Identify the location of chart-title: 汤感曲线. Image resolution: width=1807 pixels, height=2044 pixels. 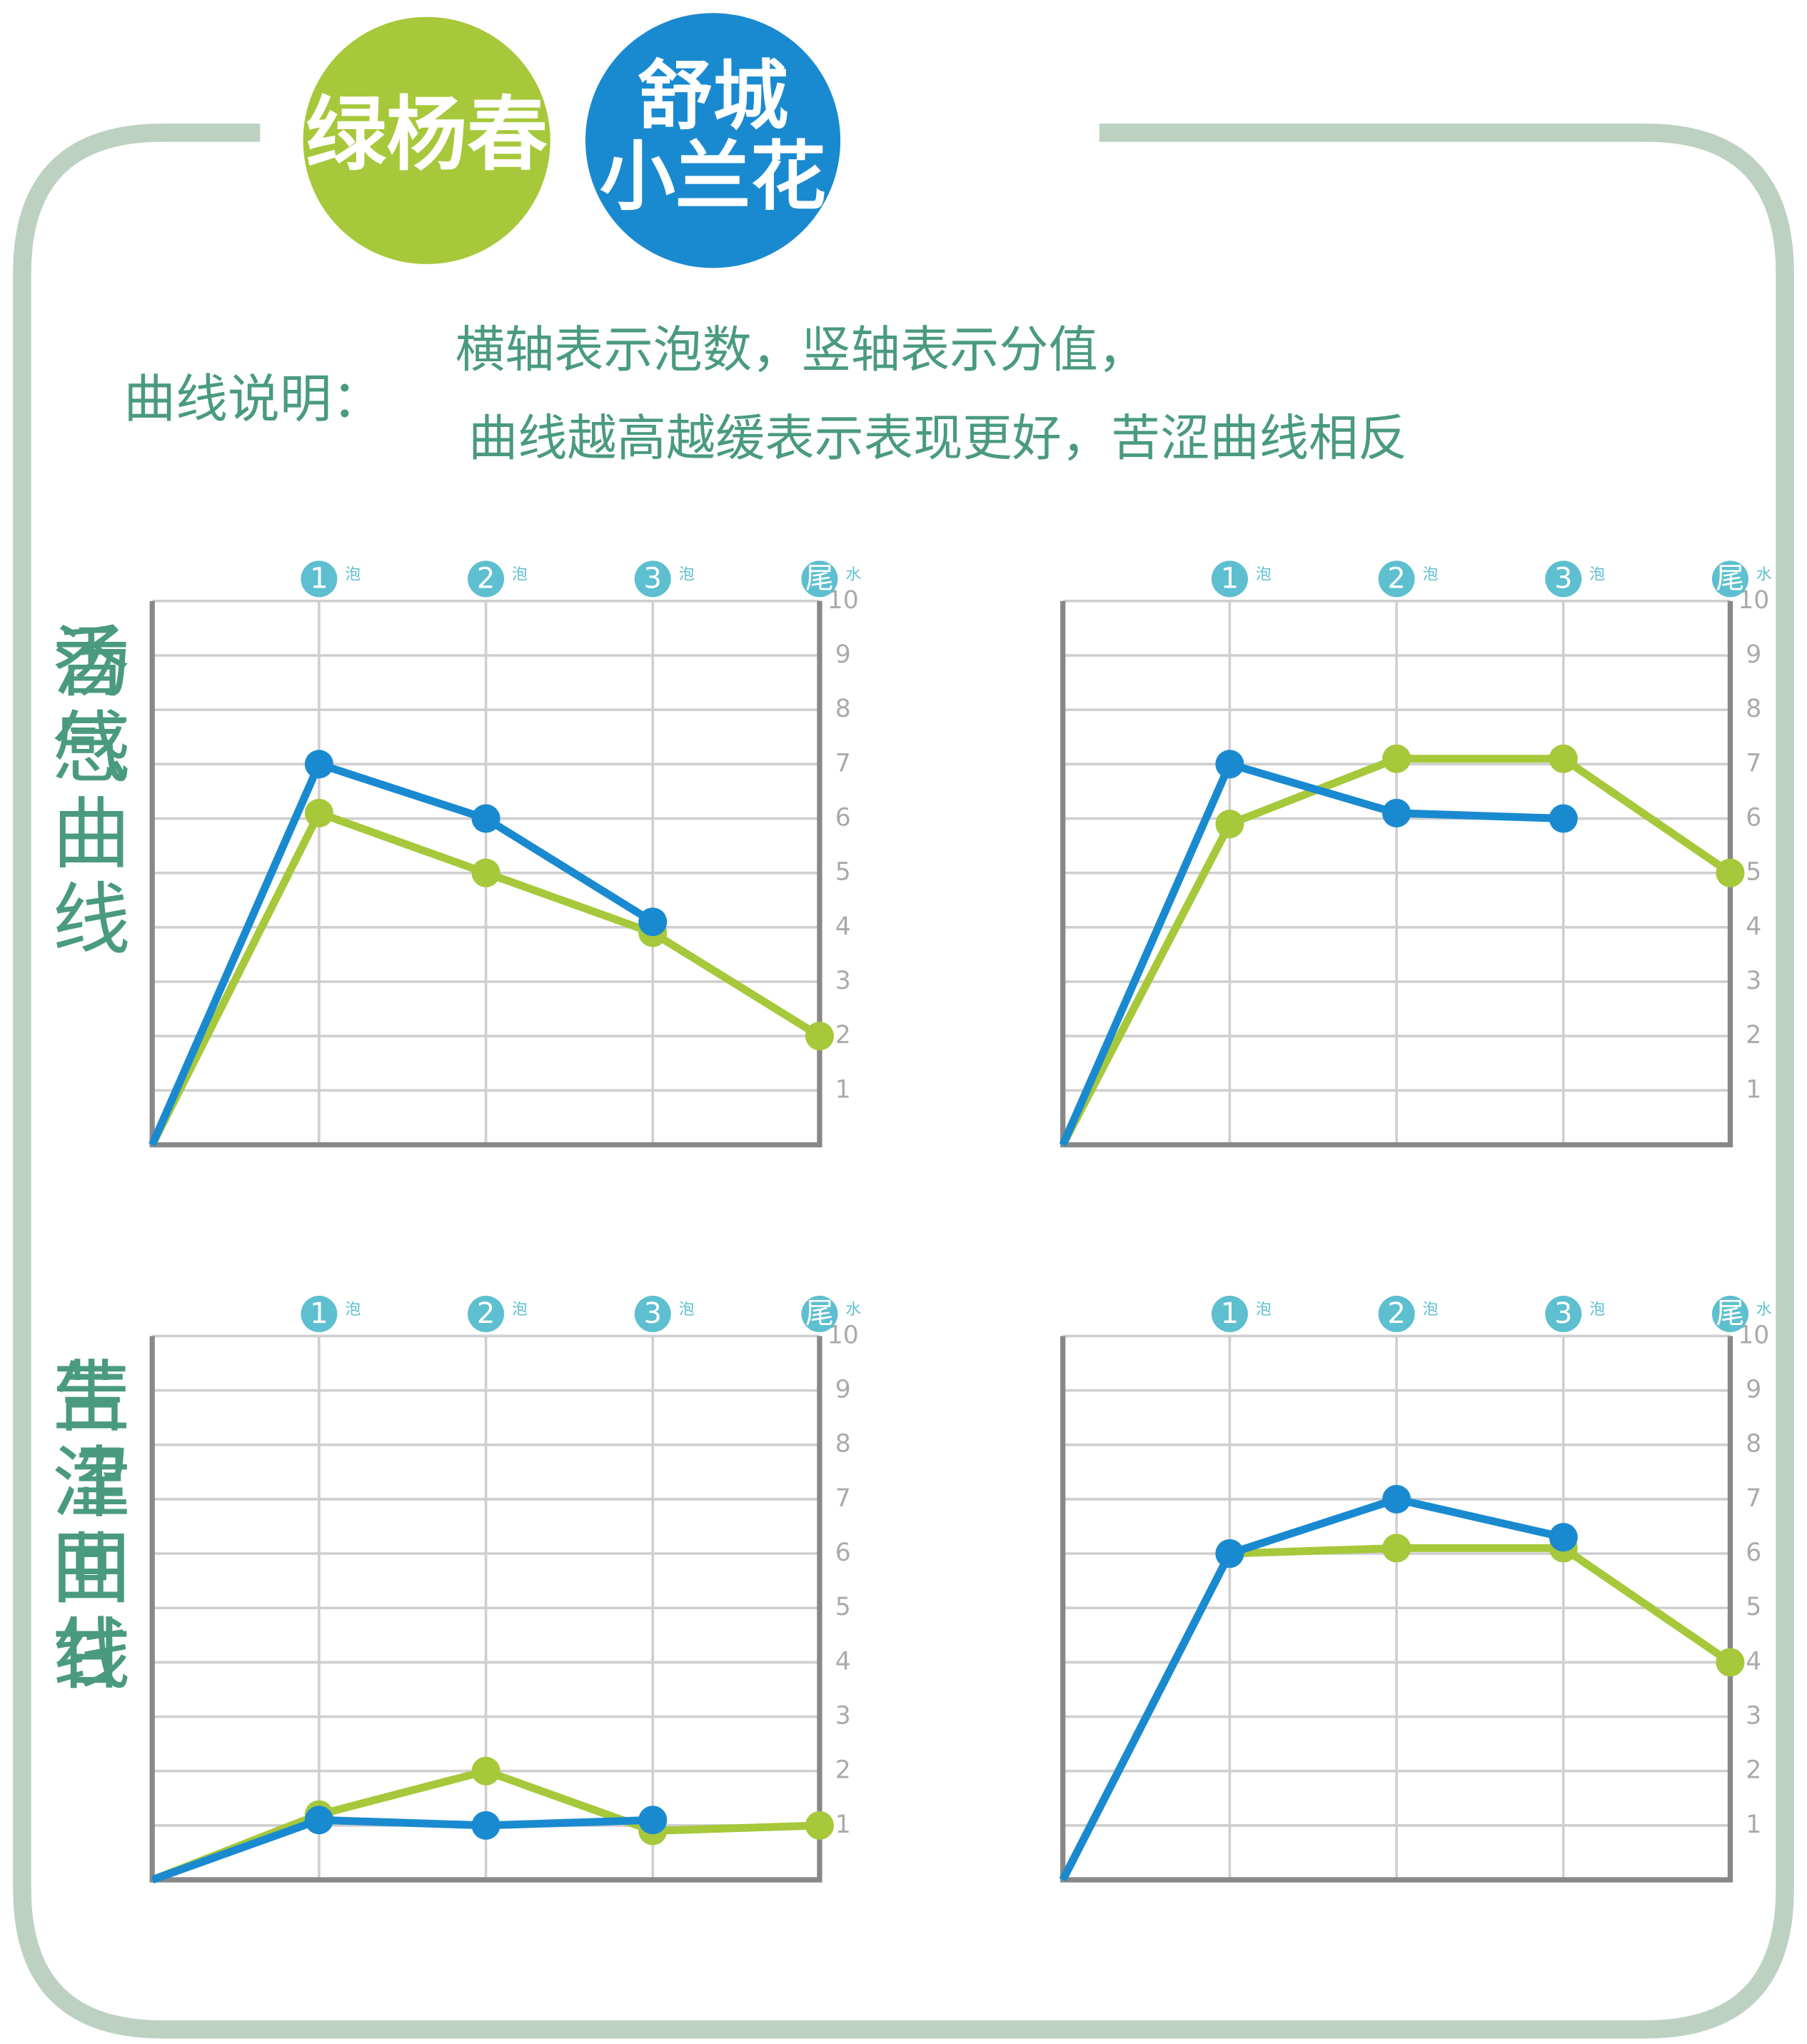
(84, 792).